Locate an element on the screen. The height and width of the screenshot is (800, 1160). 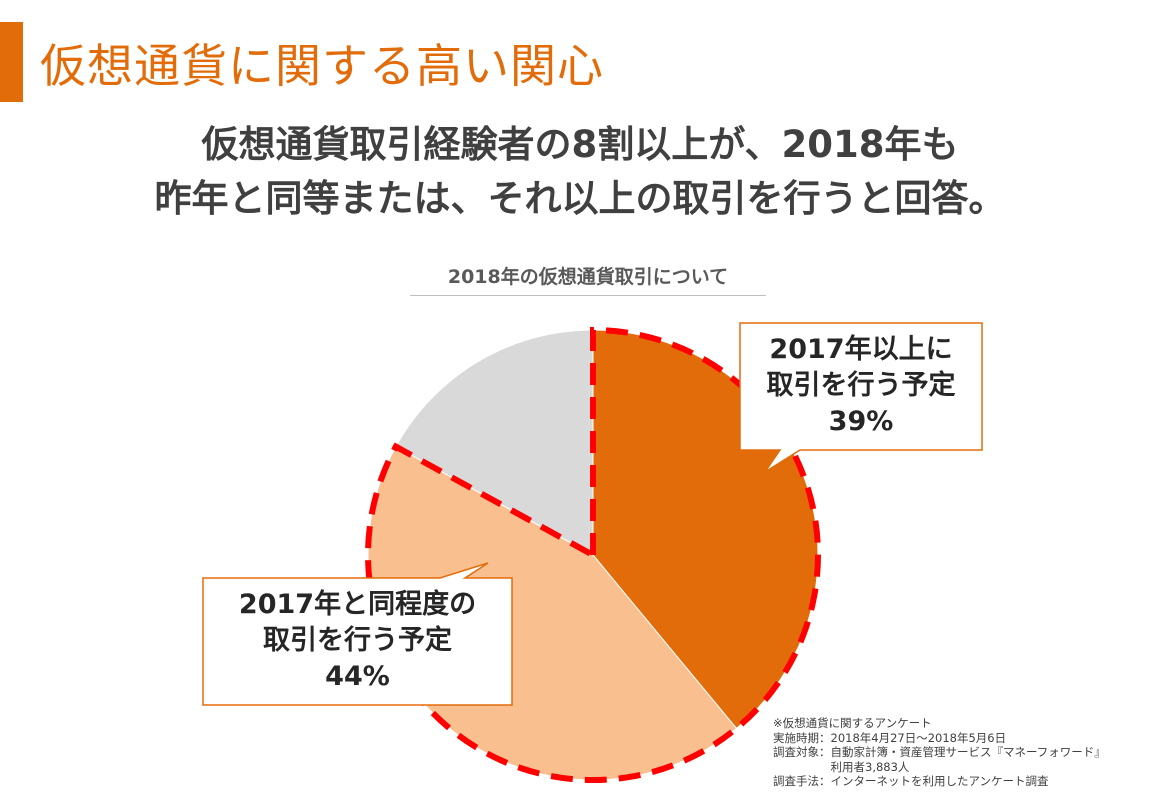
callout-label-same: 2017年と同程度の 取引を行う予定 44% is located at coordinates (357, 641).